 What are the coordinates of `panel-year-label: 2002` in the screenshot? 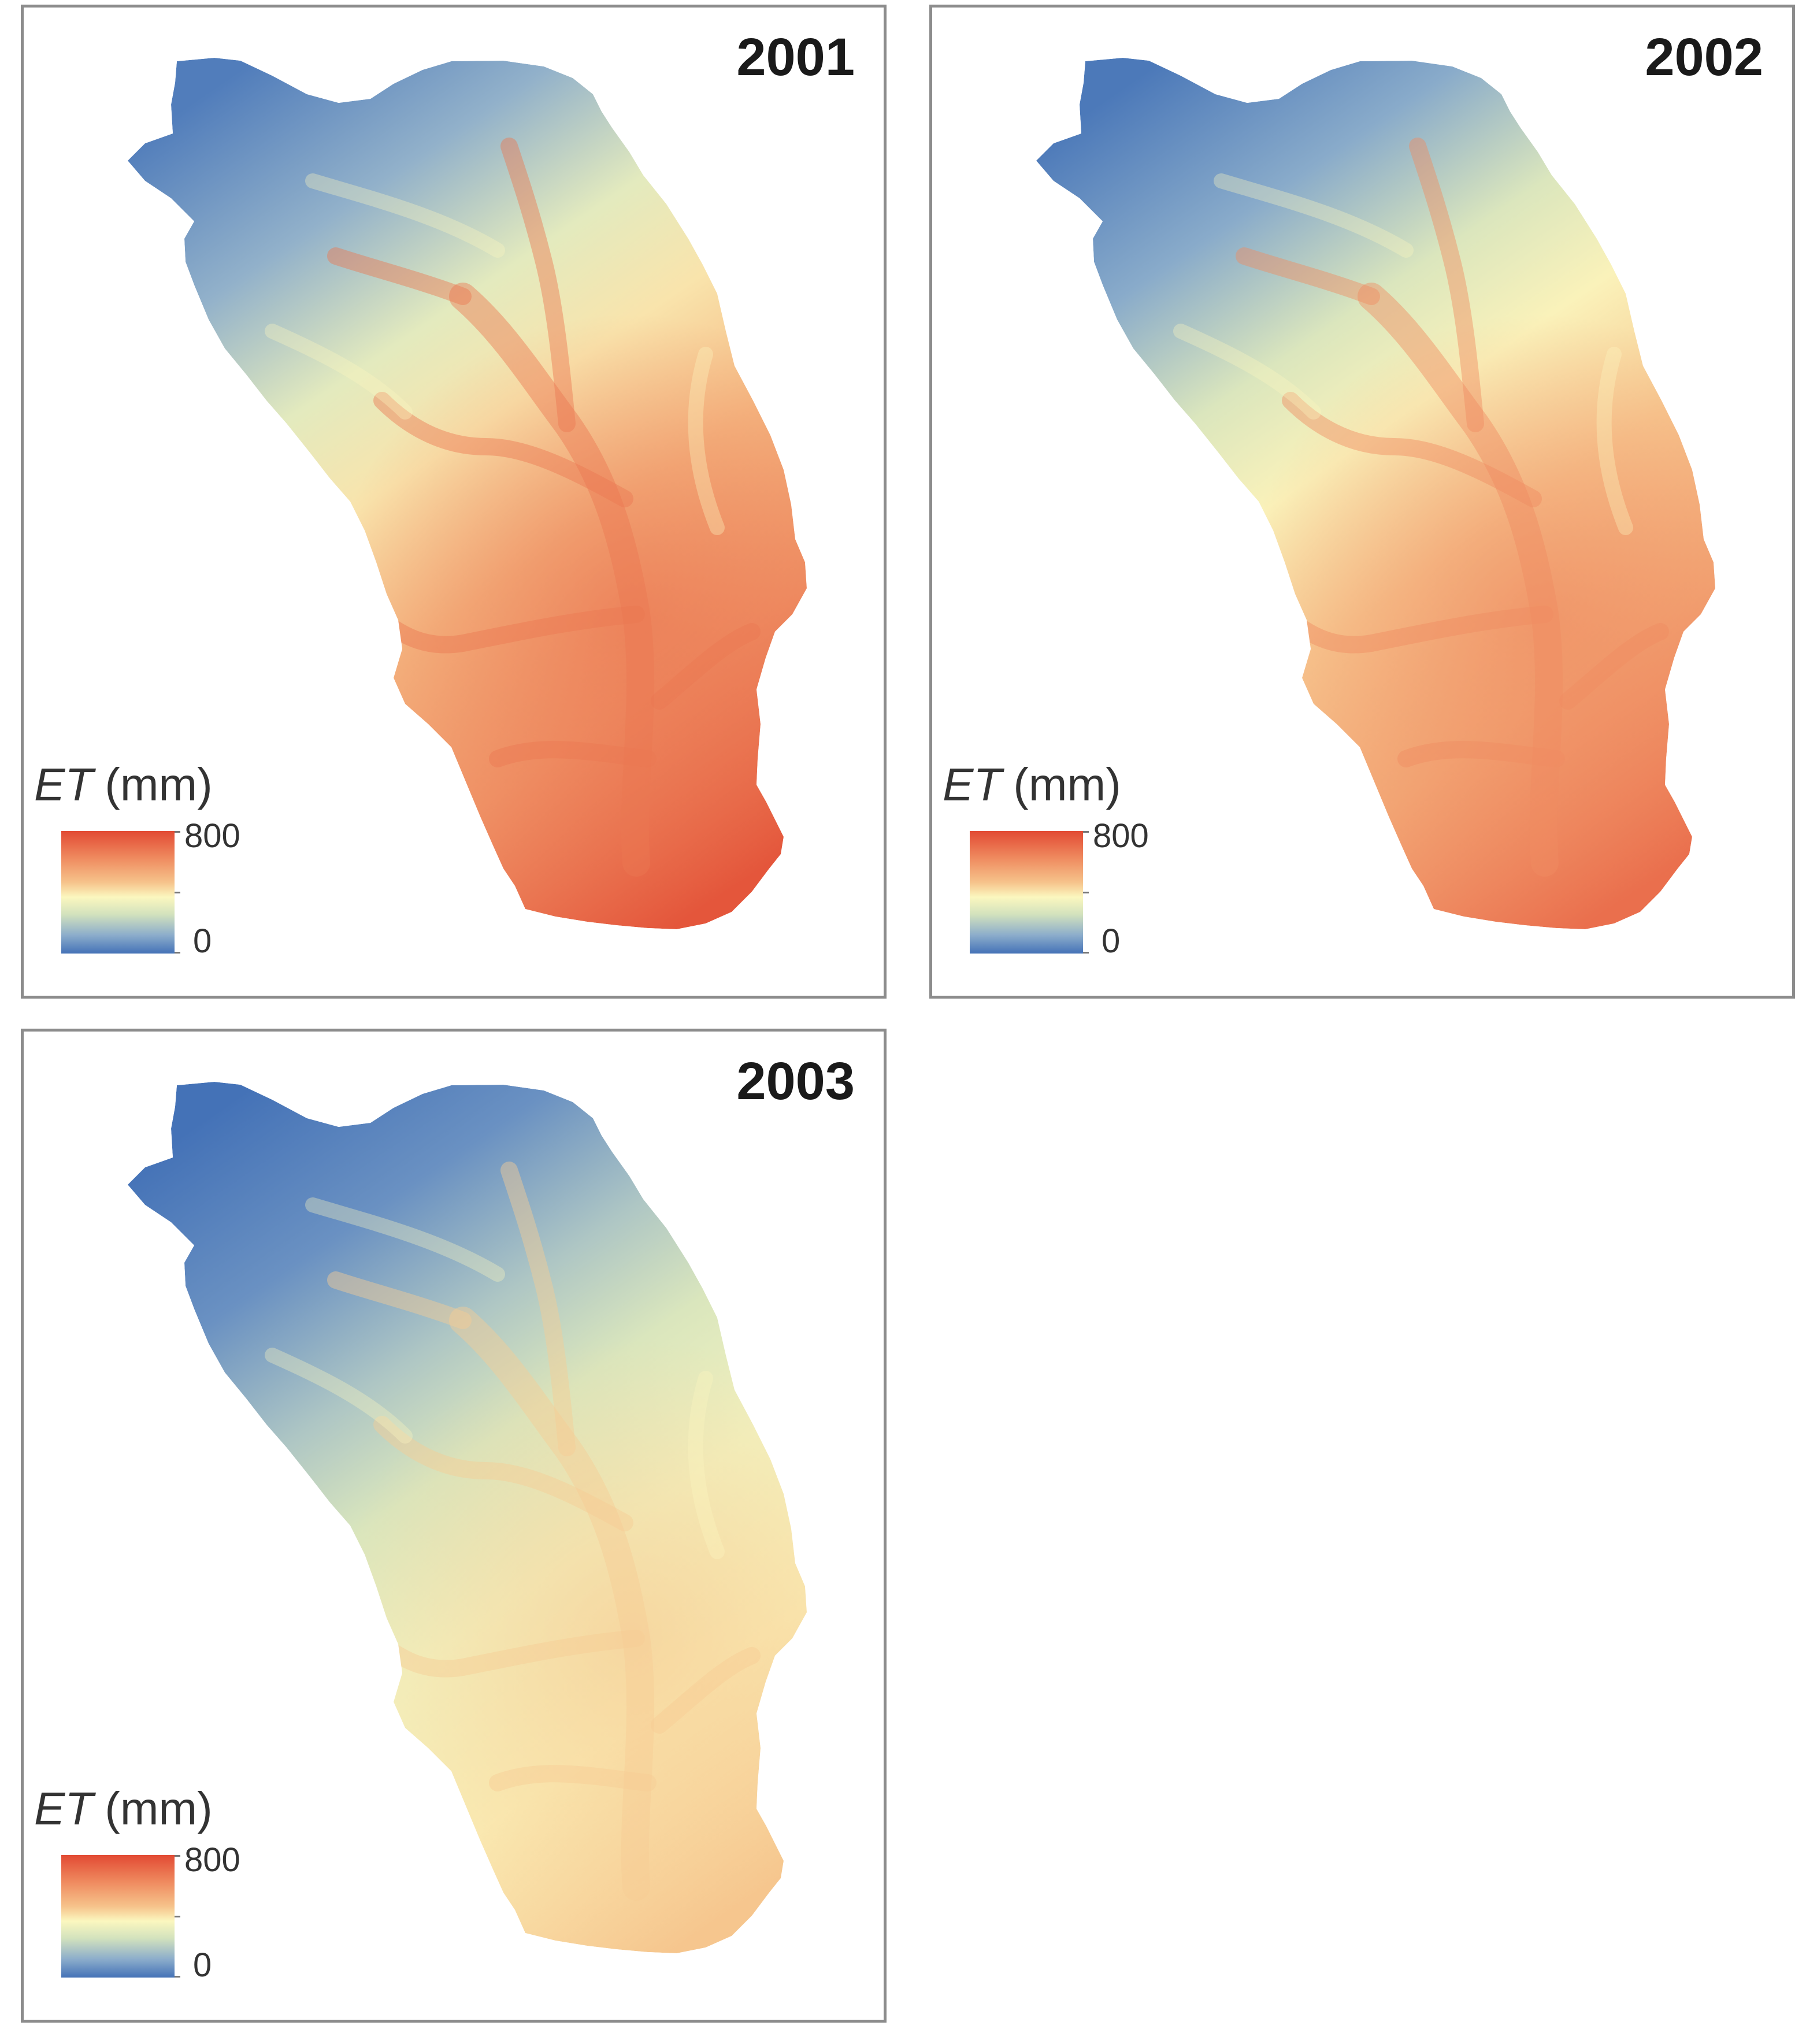 It's located at (1704, 57).